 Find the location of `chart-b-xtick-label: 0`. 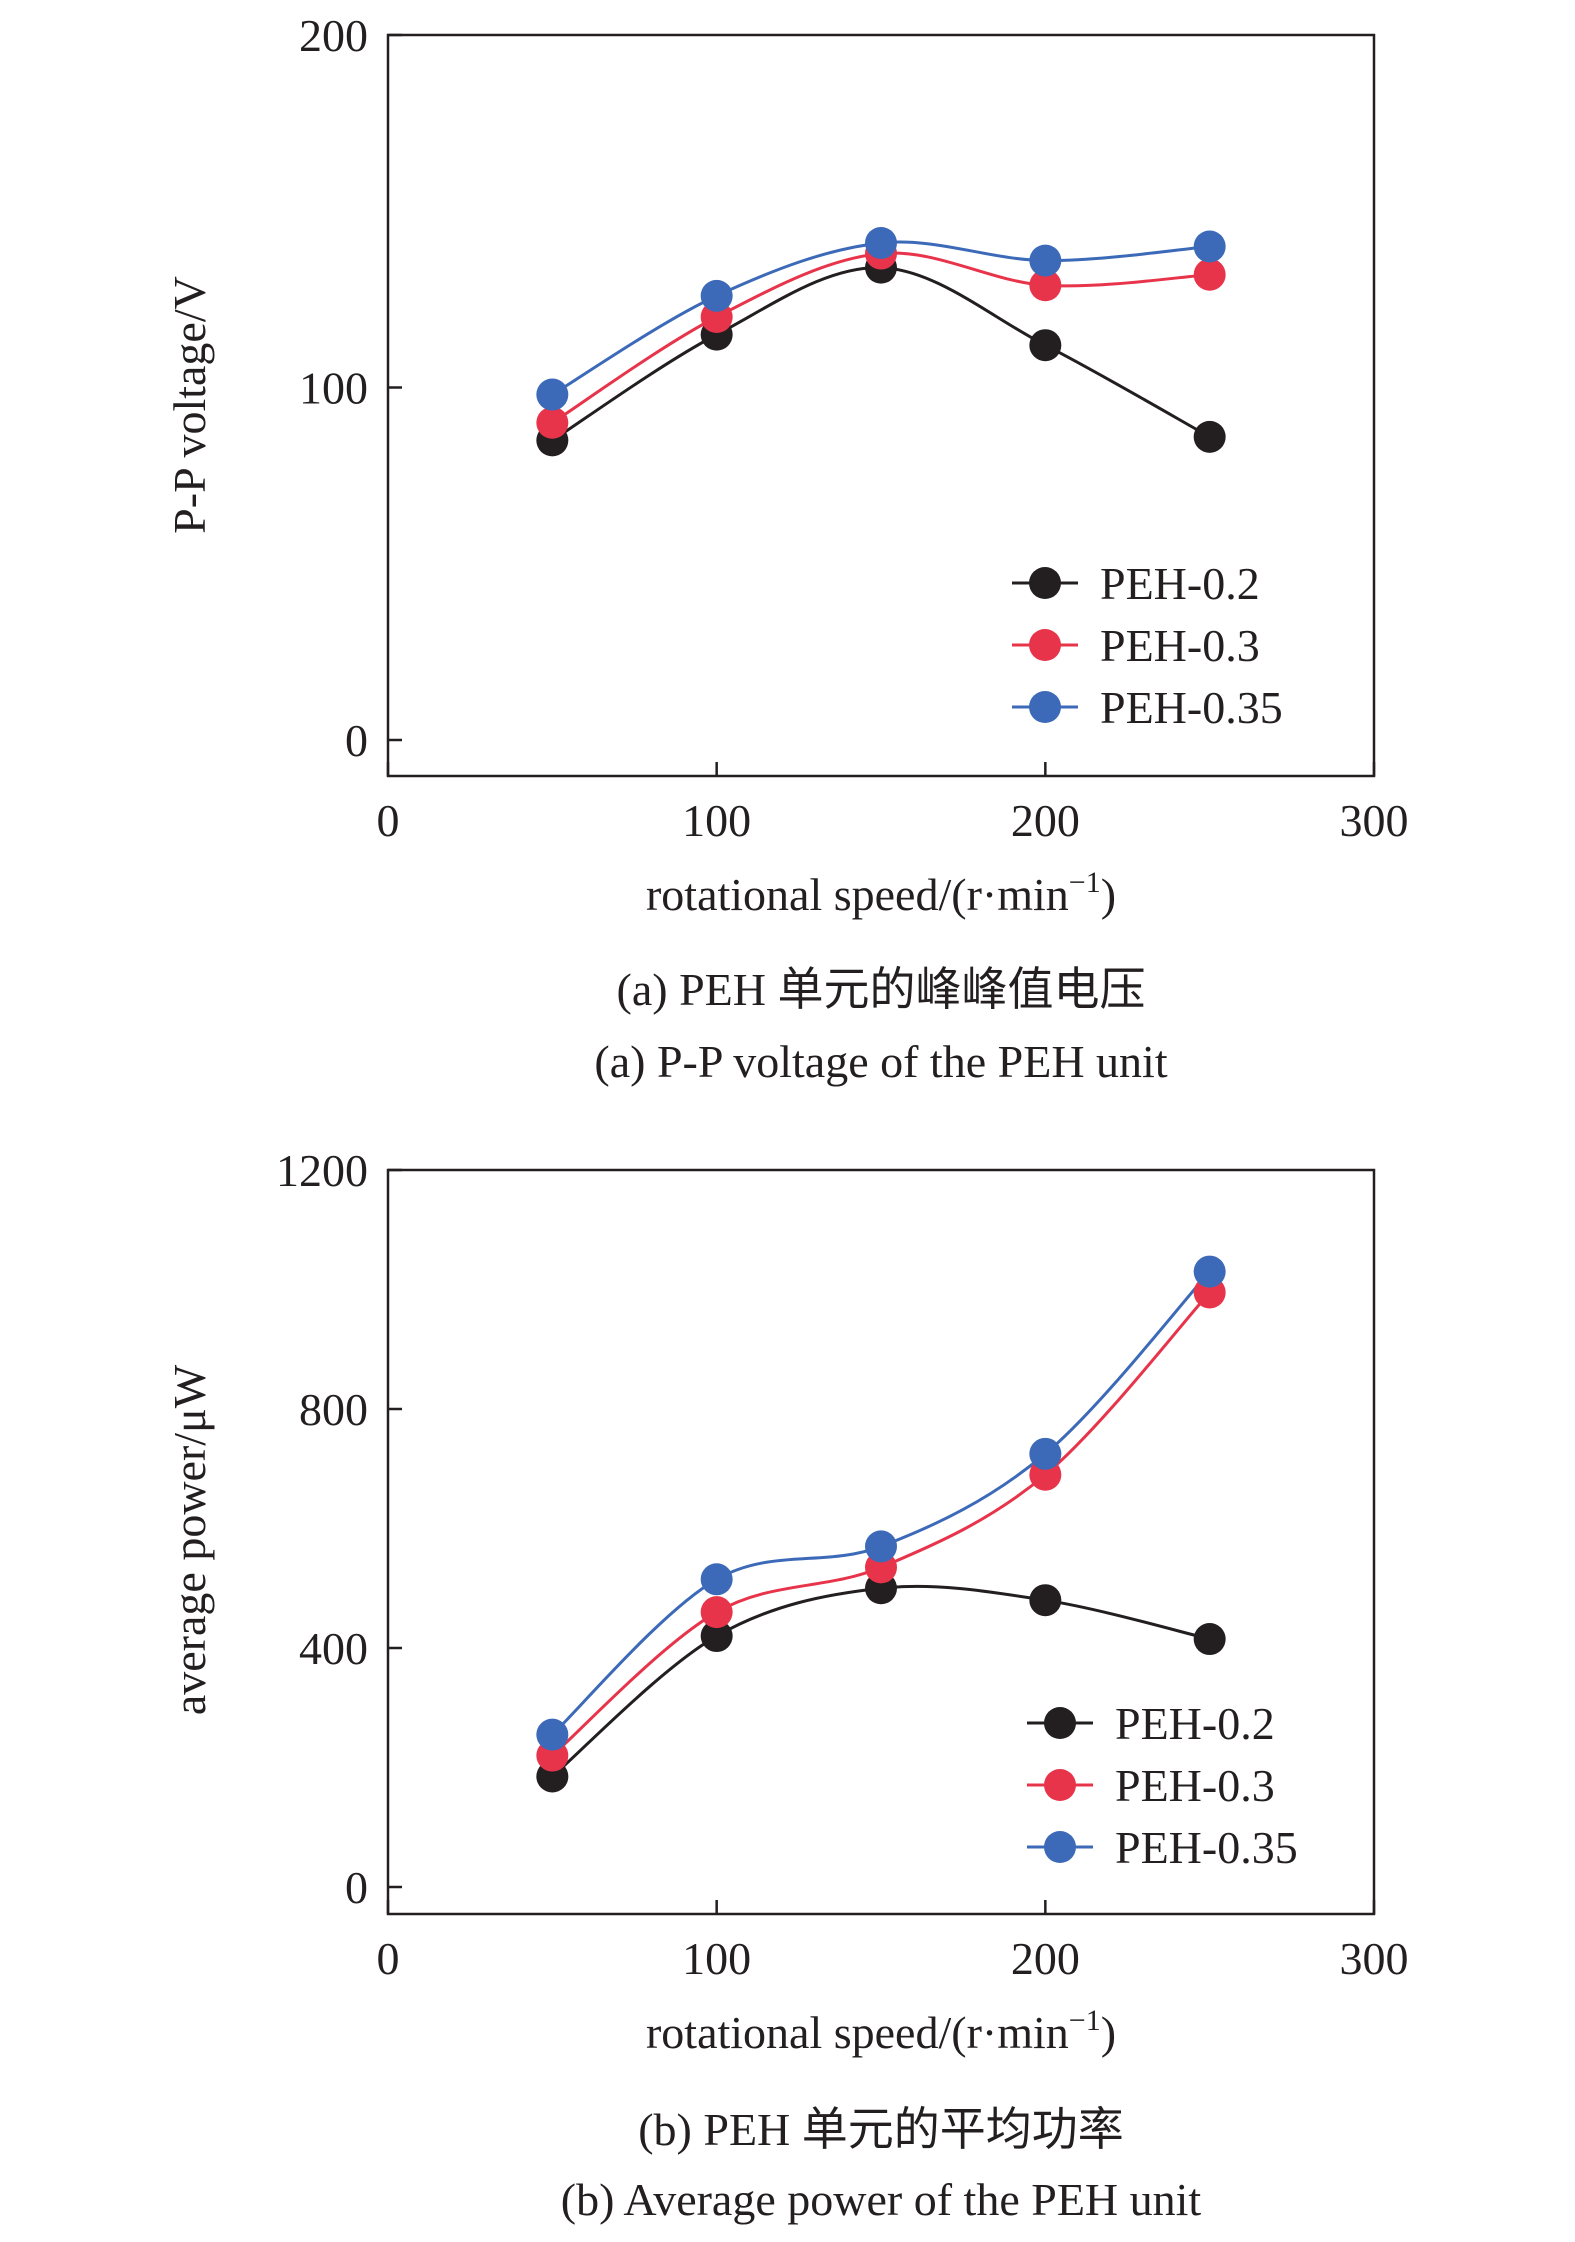

chart-b-xtick-label: 0 is located at coordinates (388, 1958).